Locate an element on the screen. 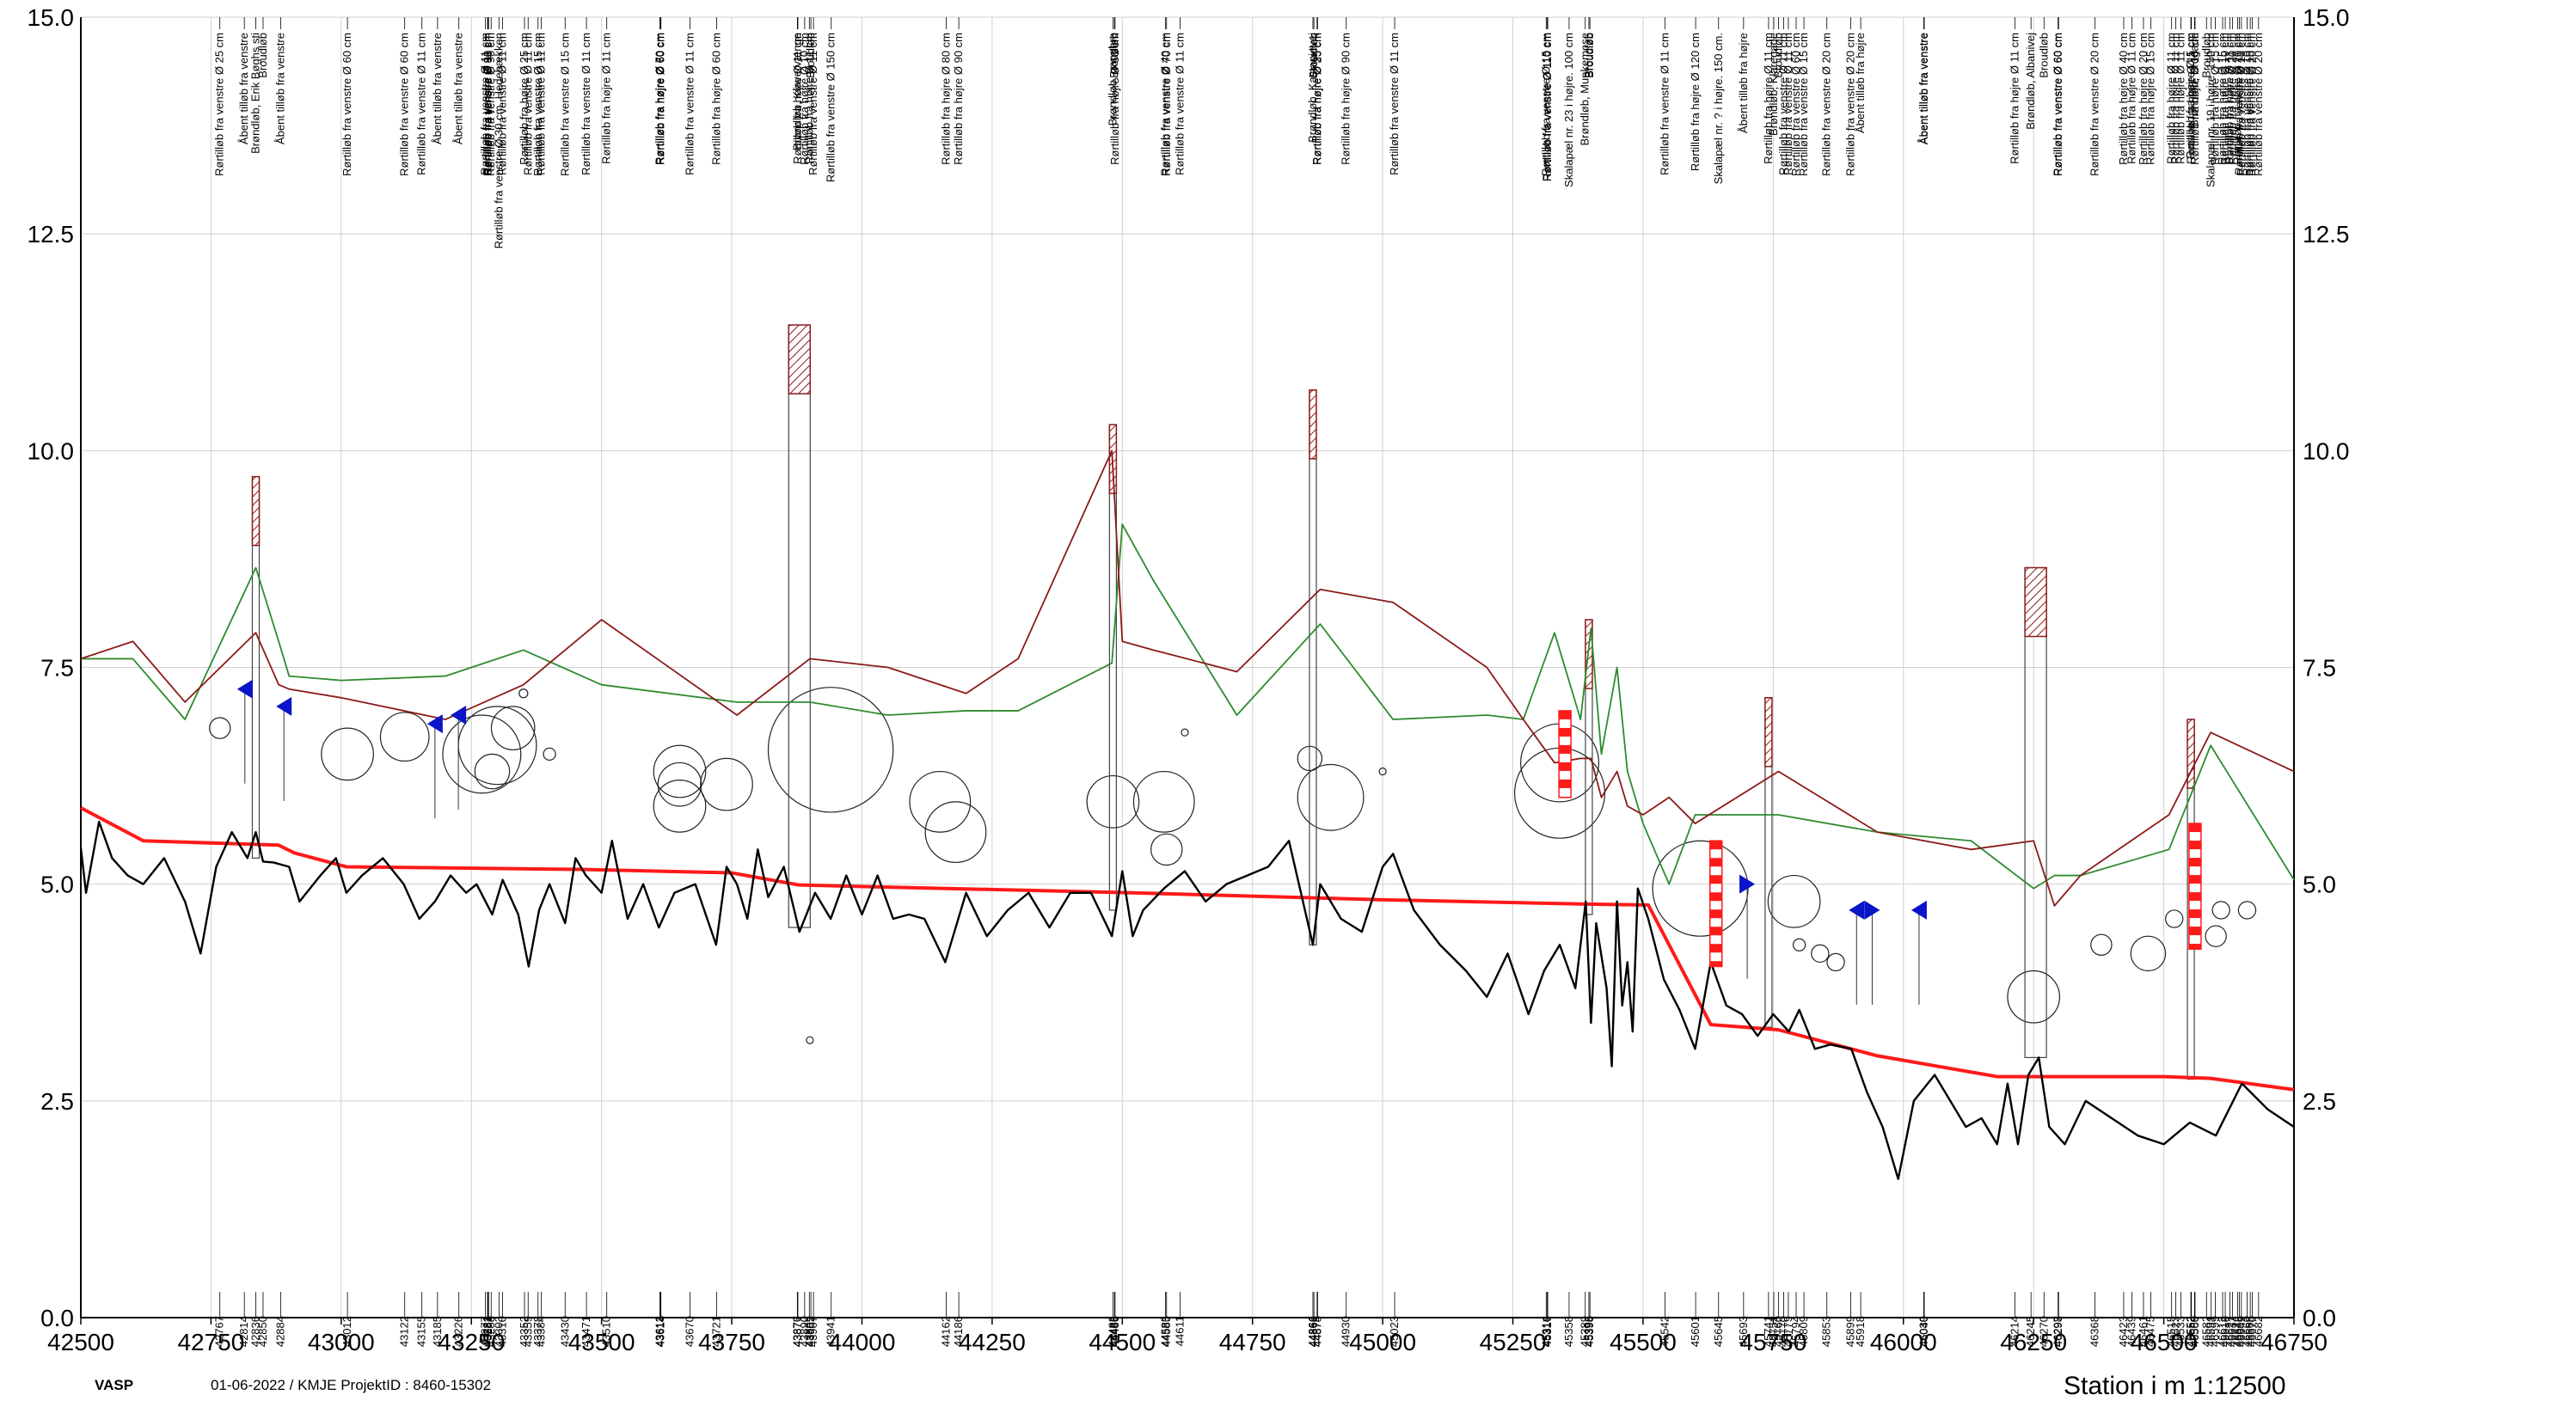 The width and height of the screenshot is (2576, 1401). station-number: 45918 is located at coordinates (1860, 1332).